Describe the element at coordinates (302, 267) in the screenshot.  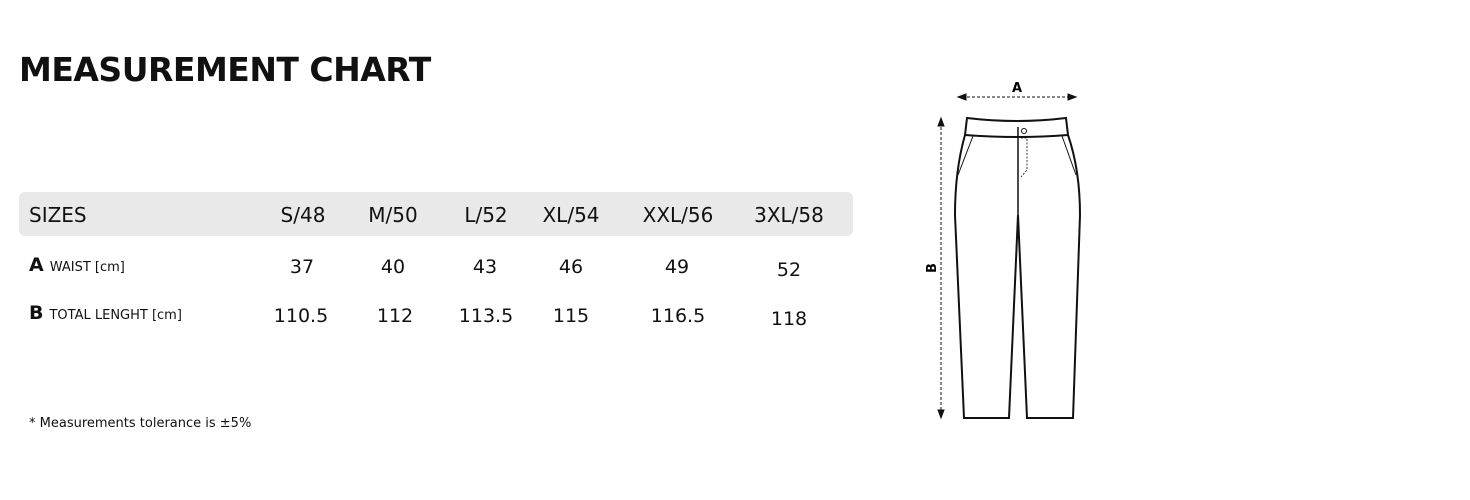
I see `table-cell: 37` at that location.